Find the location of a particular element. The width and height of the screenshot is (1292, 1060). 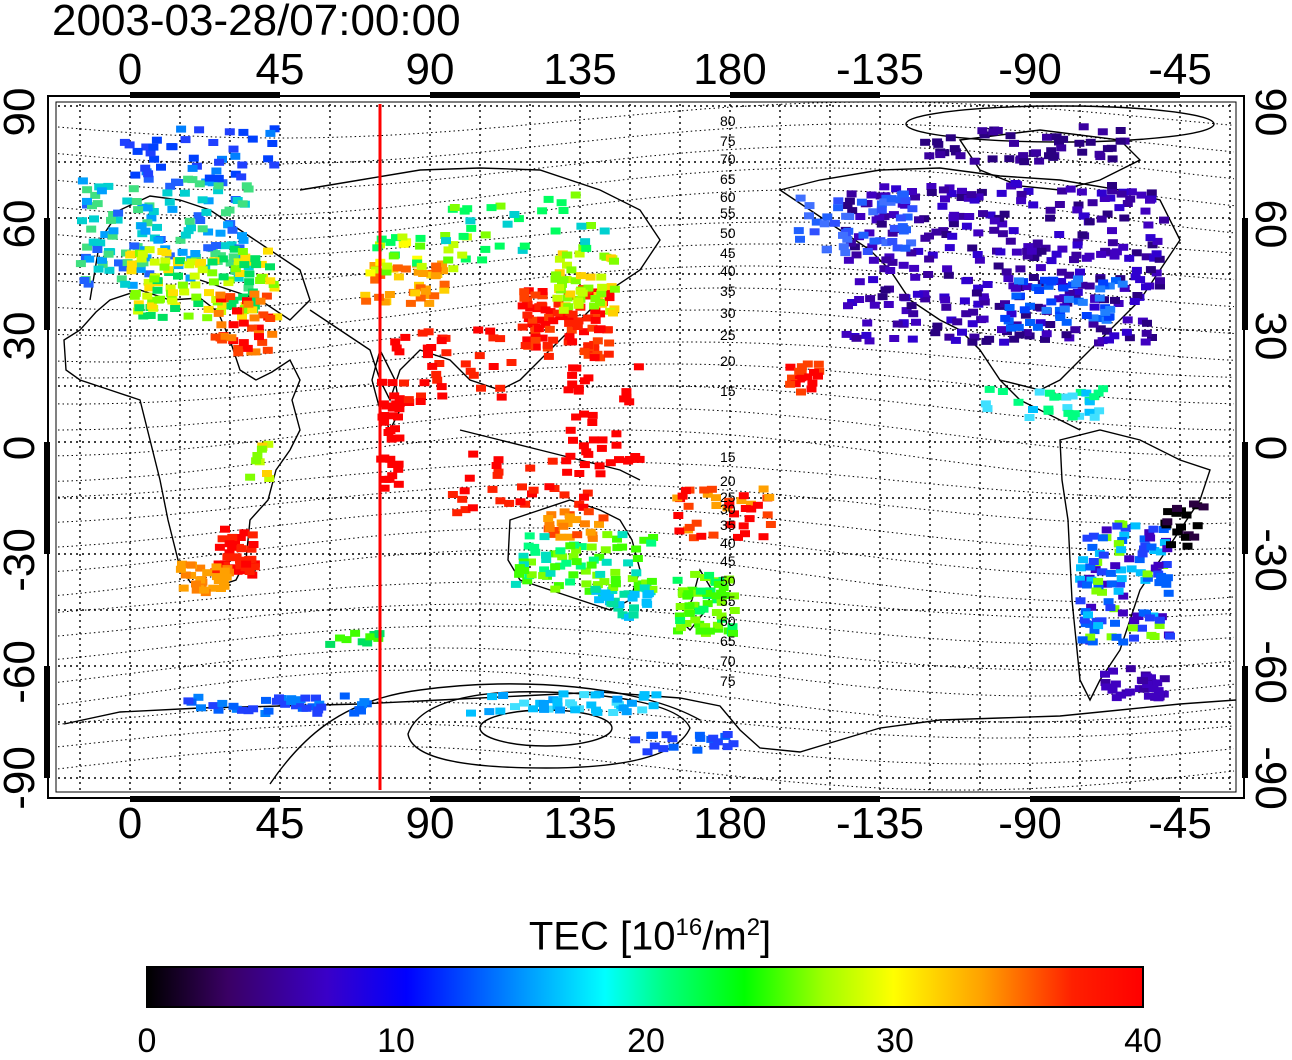

bottom-lon-label: -135 is located at coordinates (880, 823).